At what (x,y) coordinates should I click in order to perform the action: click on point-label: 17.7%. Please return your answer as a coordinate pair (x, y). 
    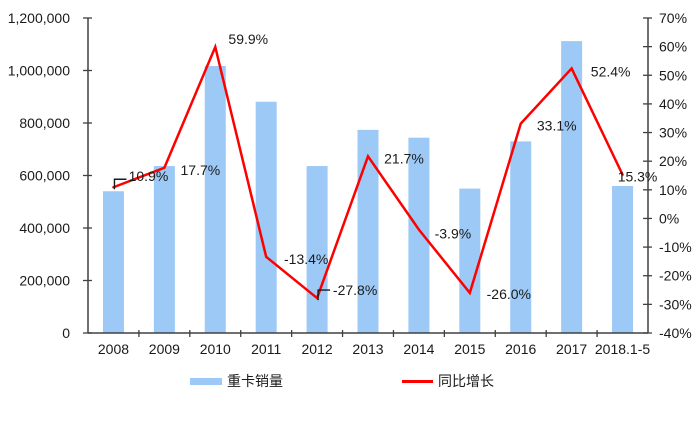
    Looking at the image, I should click on (201, 170).